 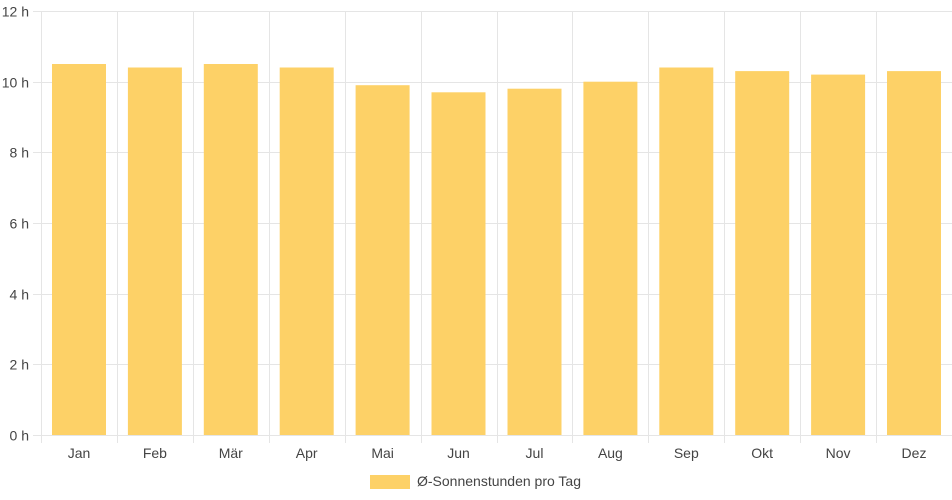 What do you see at coordinates (382, 453) in the screenshot?
I see `x-tick-label: Mai` at bounding box center [382, 453].